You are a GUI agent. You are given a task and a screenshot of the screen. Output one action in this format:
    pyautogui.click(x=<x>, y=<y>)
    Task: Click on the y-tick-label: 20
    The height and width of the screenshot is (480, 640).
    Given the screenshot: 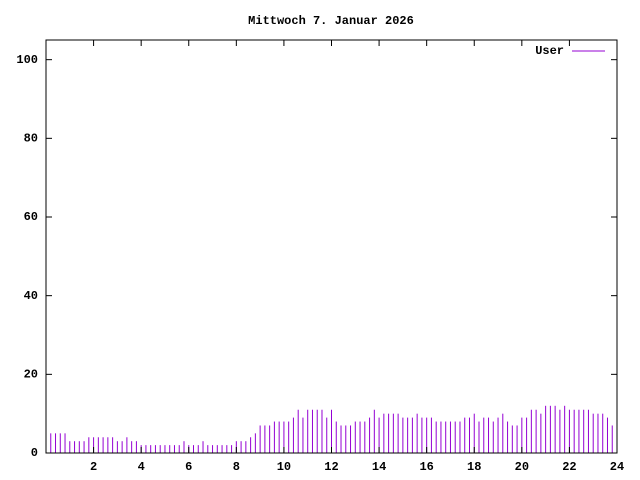 What is the action you would take?
    pyautogui.click(x=31, y=375)
    